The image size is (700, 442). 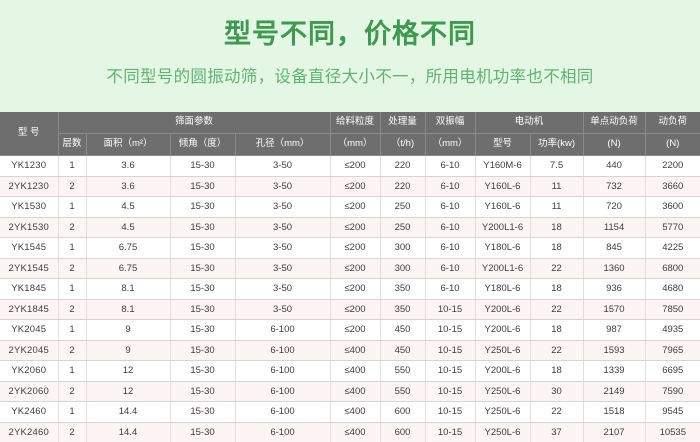 What do you see at coordinates (128, 391) in the screenshot?
I see `cell-area: 12` at bounding box center [128, 391].